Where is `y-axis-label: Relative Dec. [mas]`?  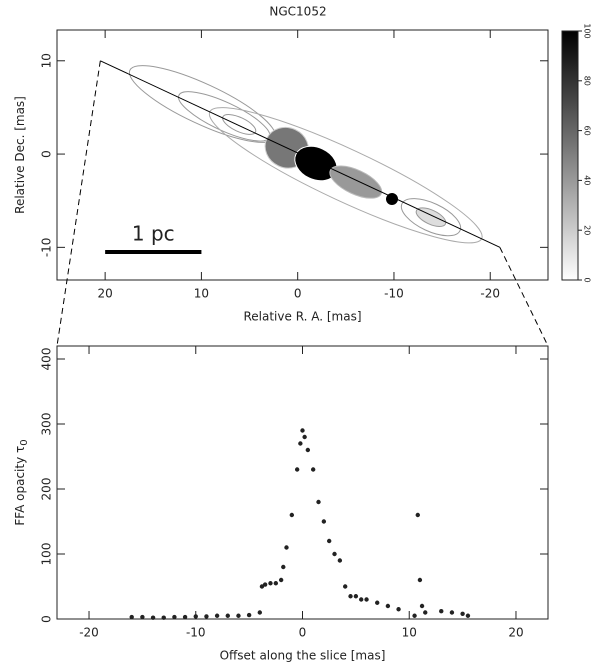 y-axis-label: Relative Dec. [mas] is located at coordinates (20, 155).